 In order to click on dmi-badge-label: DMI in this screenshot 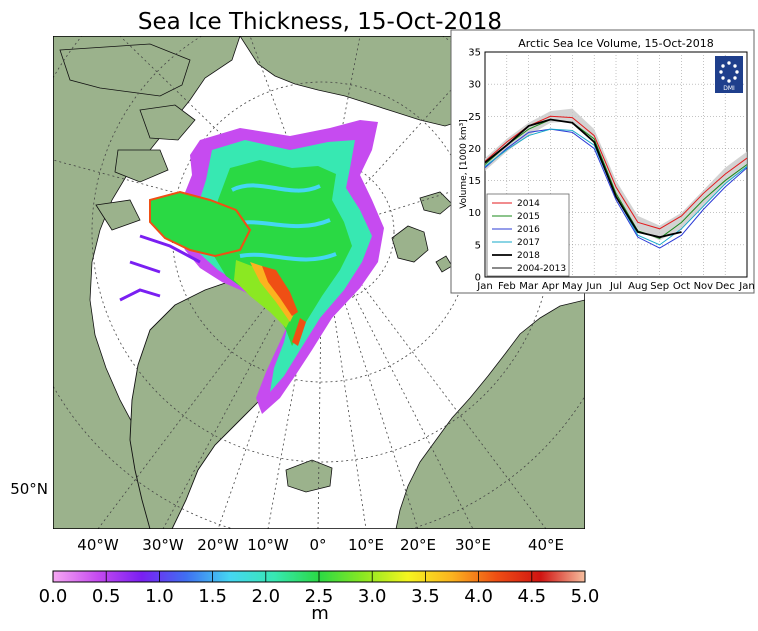, I will do `click(729, 88)`.